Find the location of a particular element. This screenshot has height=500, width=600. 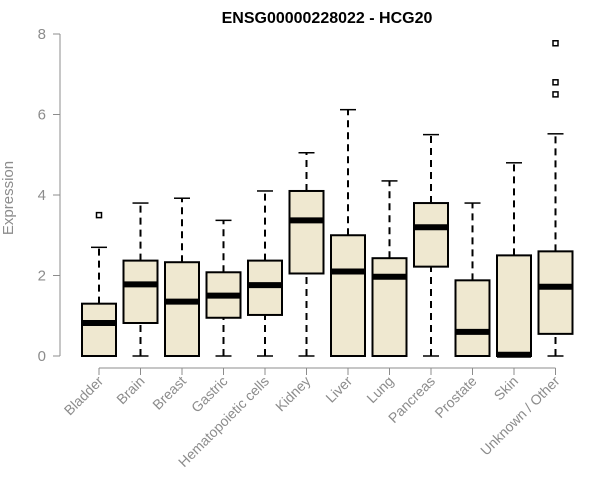

box-lung is located at coordinates (389, 269).